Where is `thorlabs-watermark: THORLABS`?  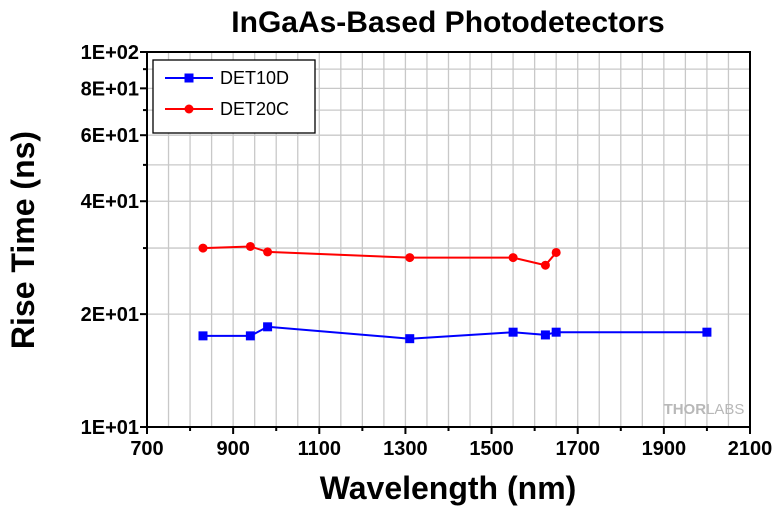
thorlabs-watermark: THORLABS is located at coordinates (704, 409).